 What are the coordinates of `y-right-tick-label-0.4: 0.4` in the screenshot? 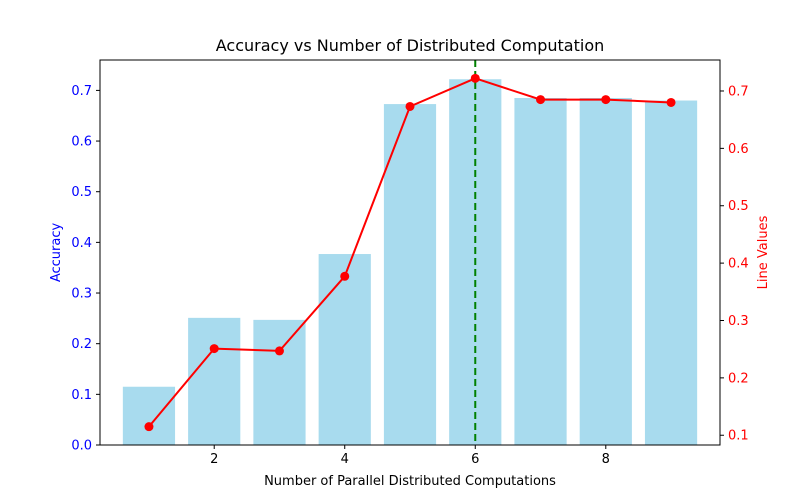 It's located at (738, 264).